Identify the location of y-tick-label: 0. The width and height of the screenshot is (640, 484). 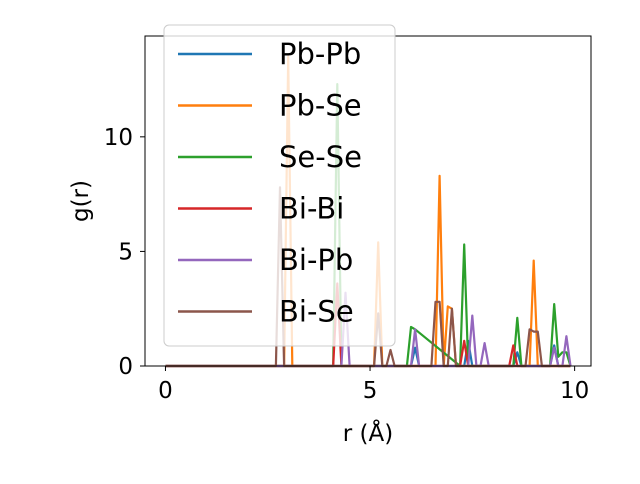
(125, 367).